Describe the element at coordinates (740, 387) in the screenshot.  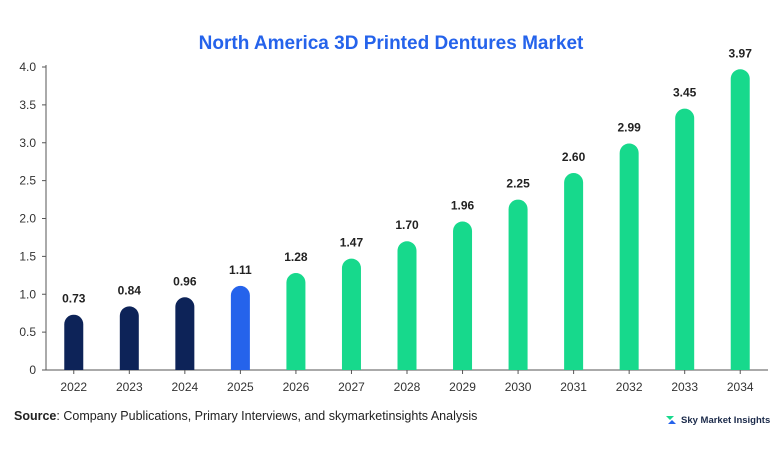
I see `x-tick-label: 2034` at that location.